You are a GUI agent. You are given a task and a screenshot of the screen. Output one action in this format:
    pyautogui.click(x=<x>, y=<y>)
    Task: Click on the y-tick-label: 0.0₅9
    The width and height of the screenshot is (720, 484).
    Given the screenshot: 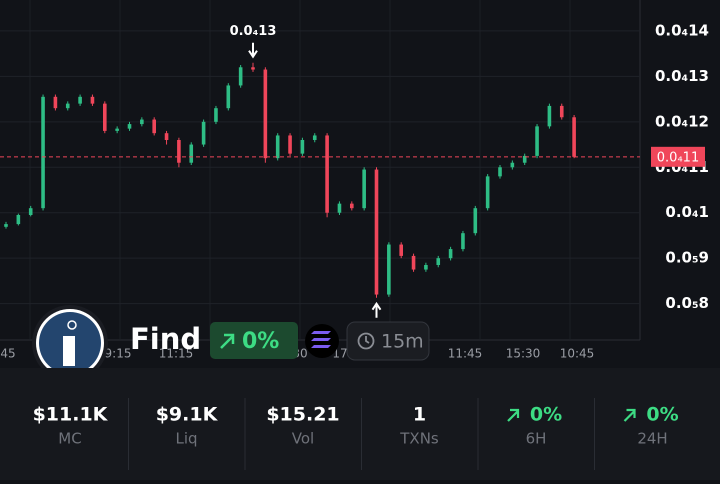 What is the action you would take?
    pyautogui.click(x=687, y=258)
    